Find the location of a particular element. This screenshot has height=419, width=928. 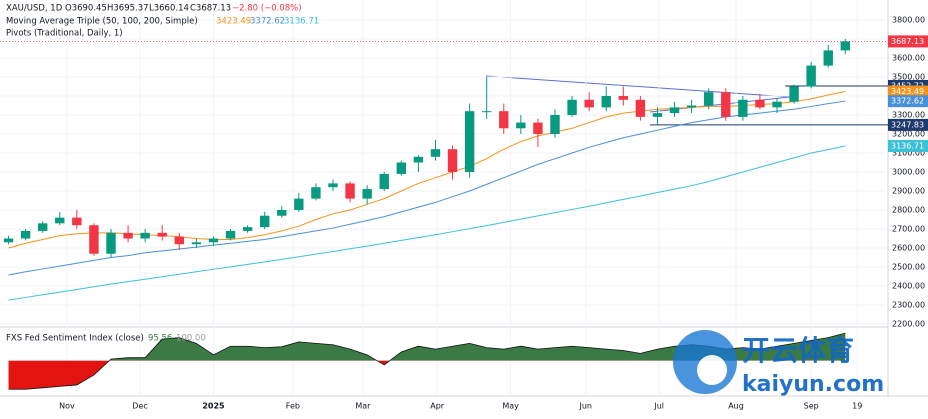

price-badge-label: 3687.13 is located at coordinates (907, 41).